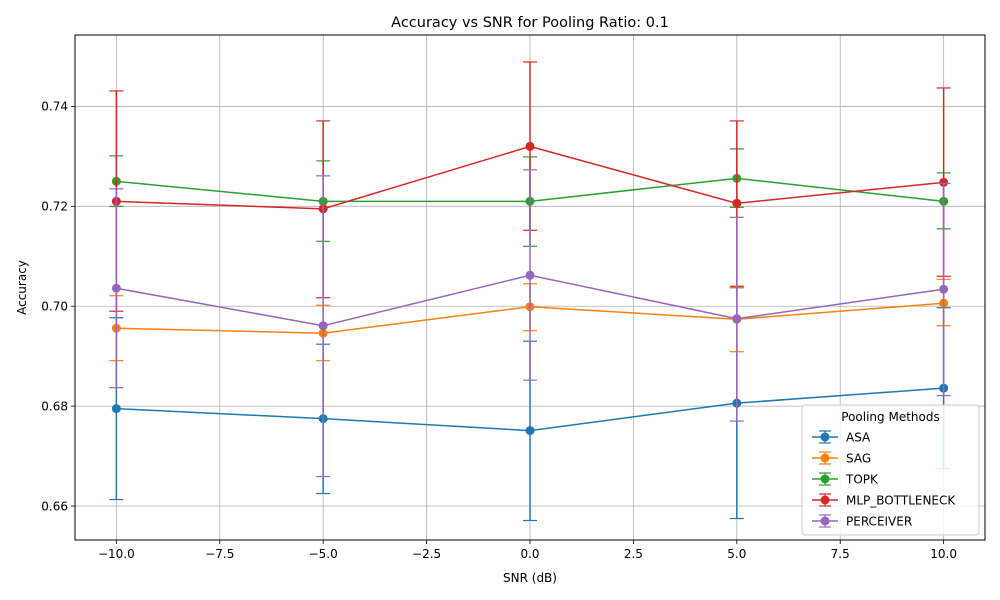 The width and height of the screenshot is (1000, 600). I want to click on legend-title: Pooling Methods, so click(890, 417).